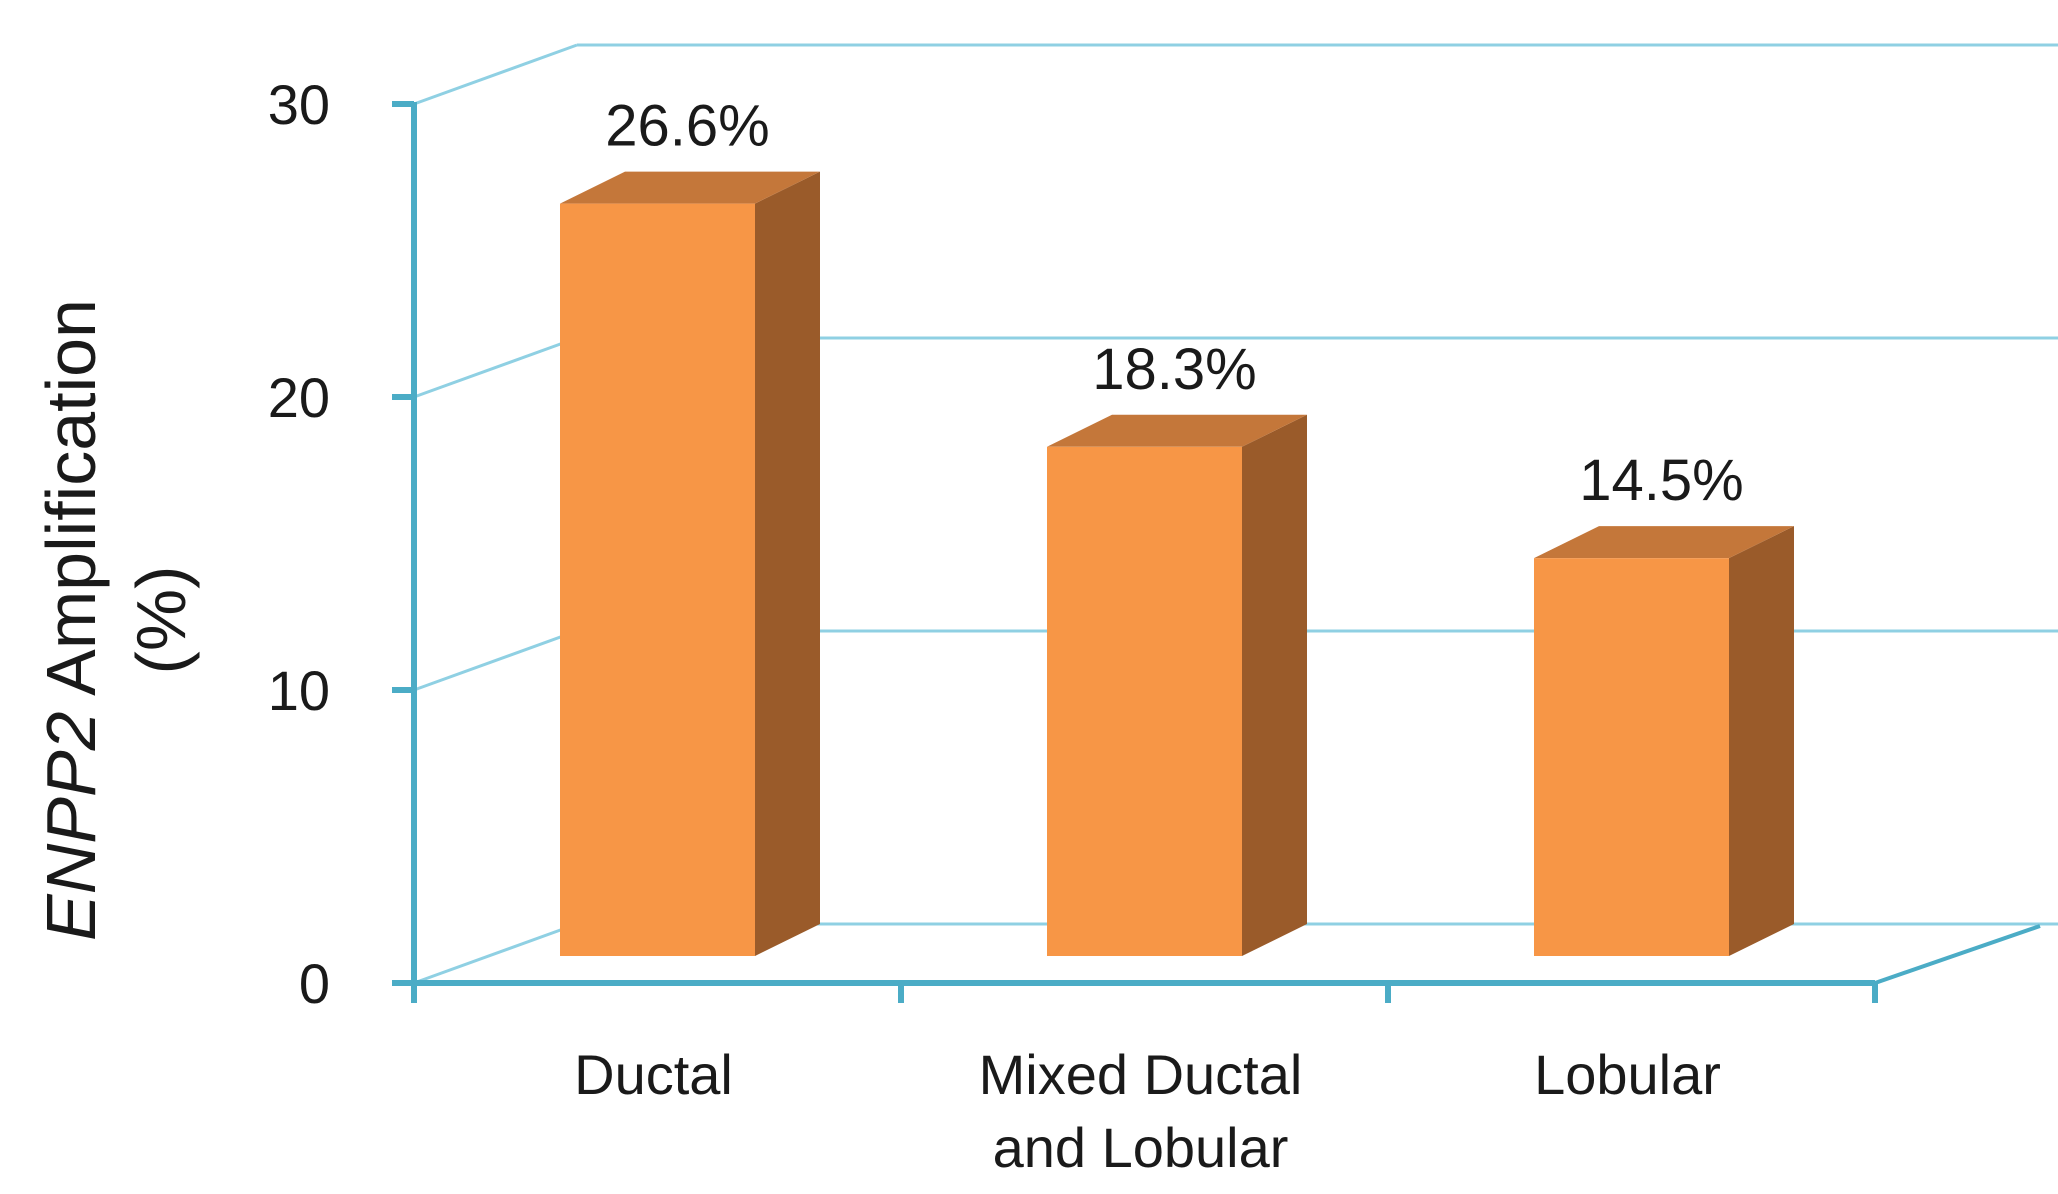 The width and height of the screenshot is (2058, 1194). Describe the element at coordinates (687, 126) in the screenshot. I see `data-label: 26.6%` at that location.